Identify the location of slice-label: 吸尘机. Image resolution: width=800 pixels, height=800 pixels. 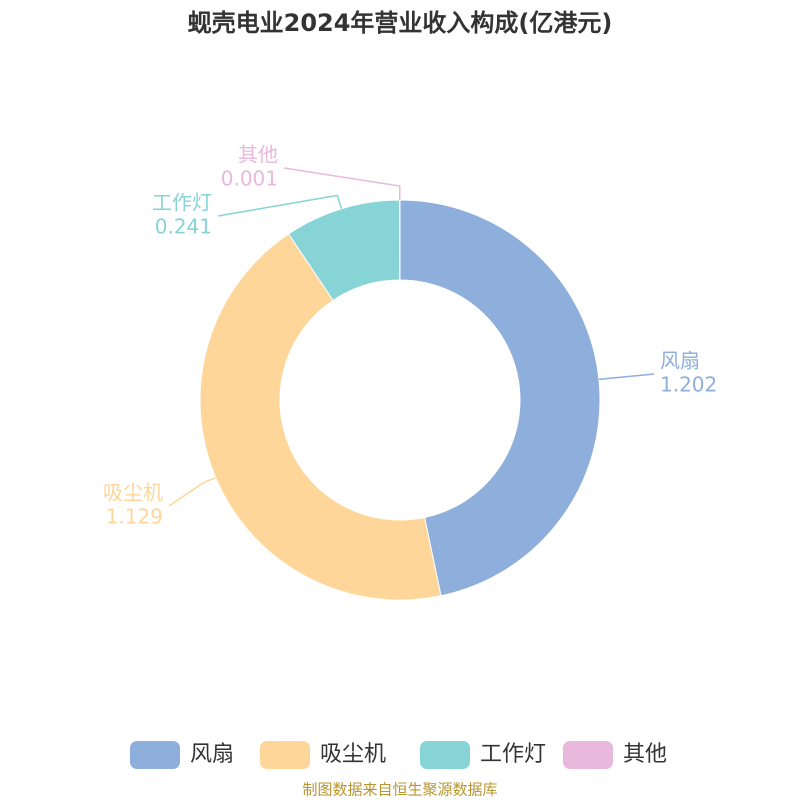
(133, 493).